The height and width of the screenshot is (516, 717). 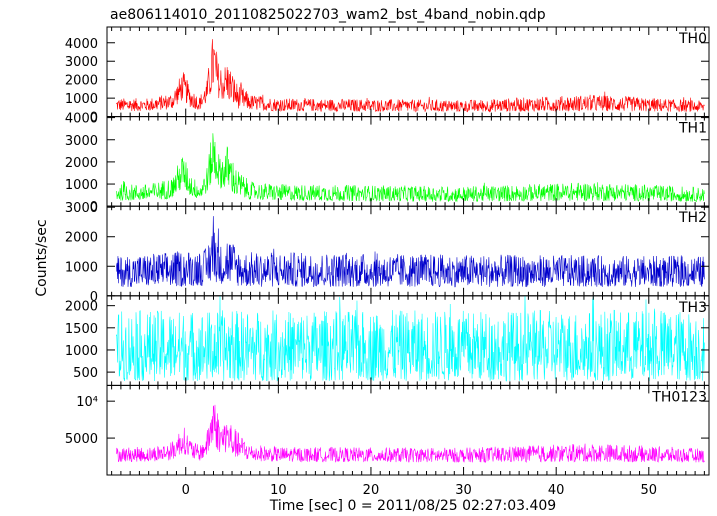 What do you see at coordinates (186, 490) in the screenshot?
I see `x-tick-label: 0` at bounding box center [186, 490].